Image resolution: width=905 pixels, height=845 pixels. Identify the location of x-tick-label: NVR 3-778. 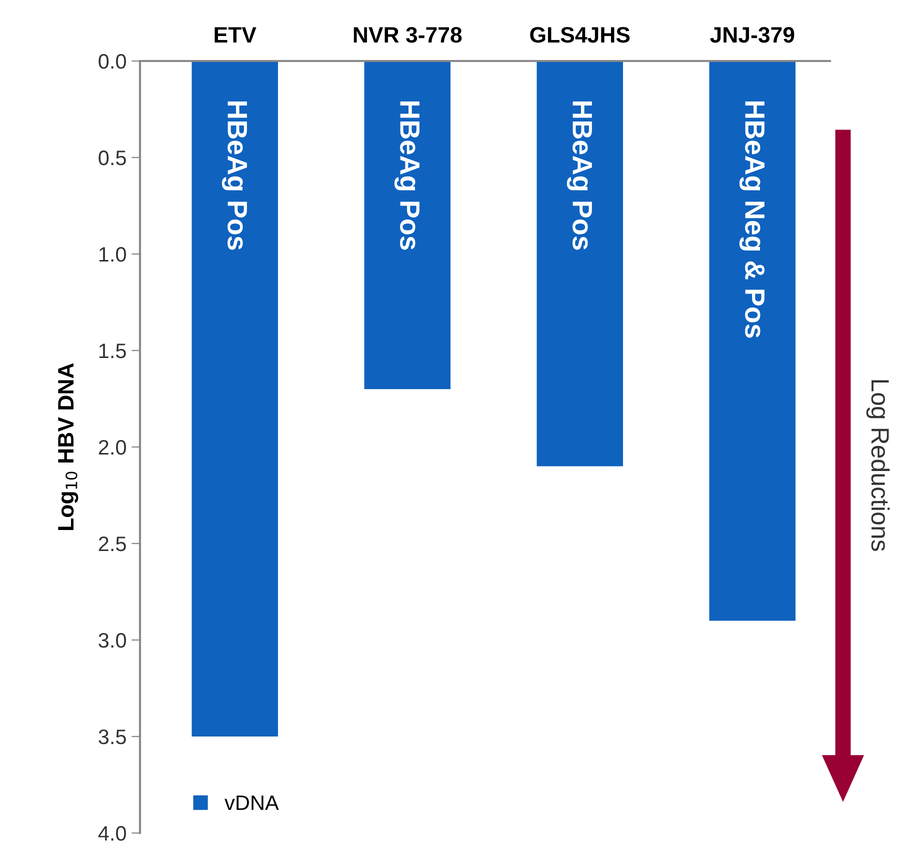
(408, 34).